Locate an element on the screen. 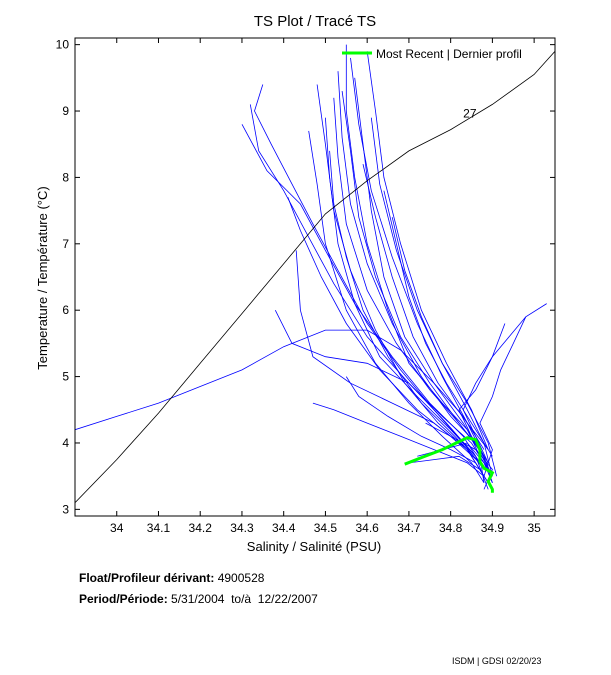 Image resolution: width=611 pixels, height=675 pixels. y-tick-label: 9 is located at coordinates (65, 111).